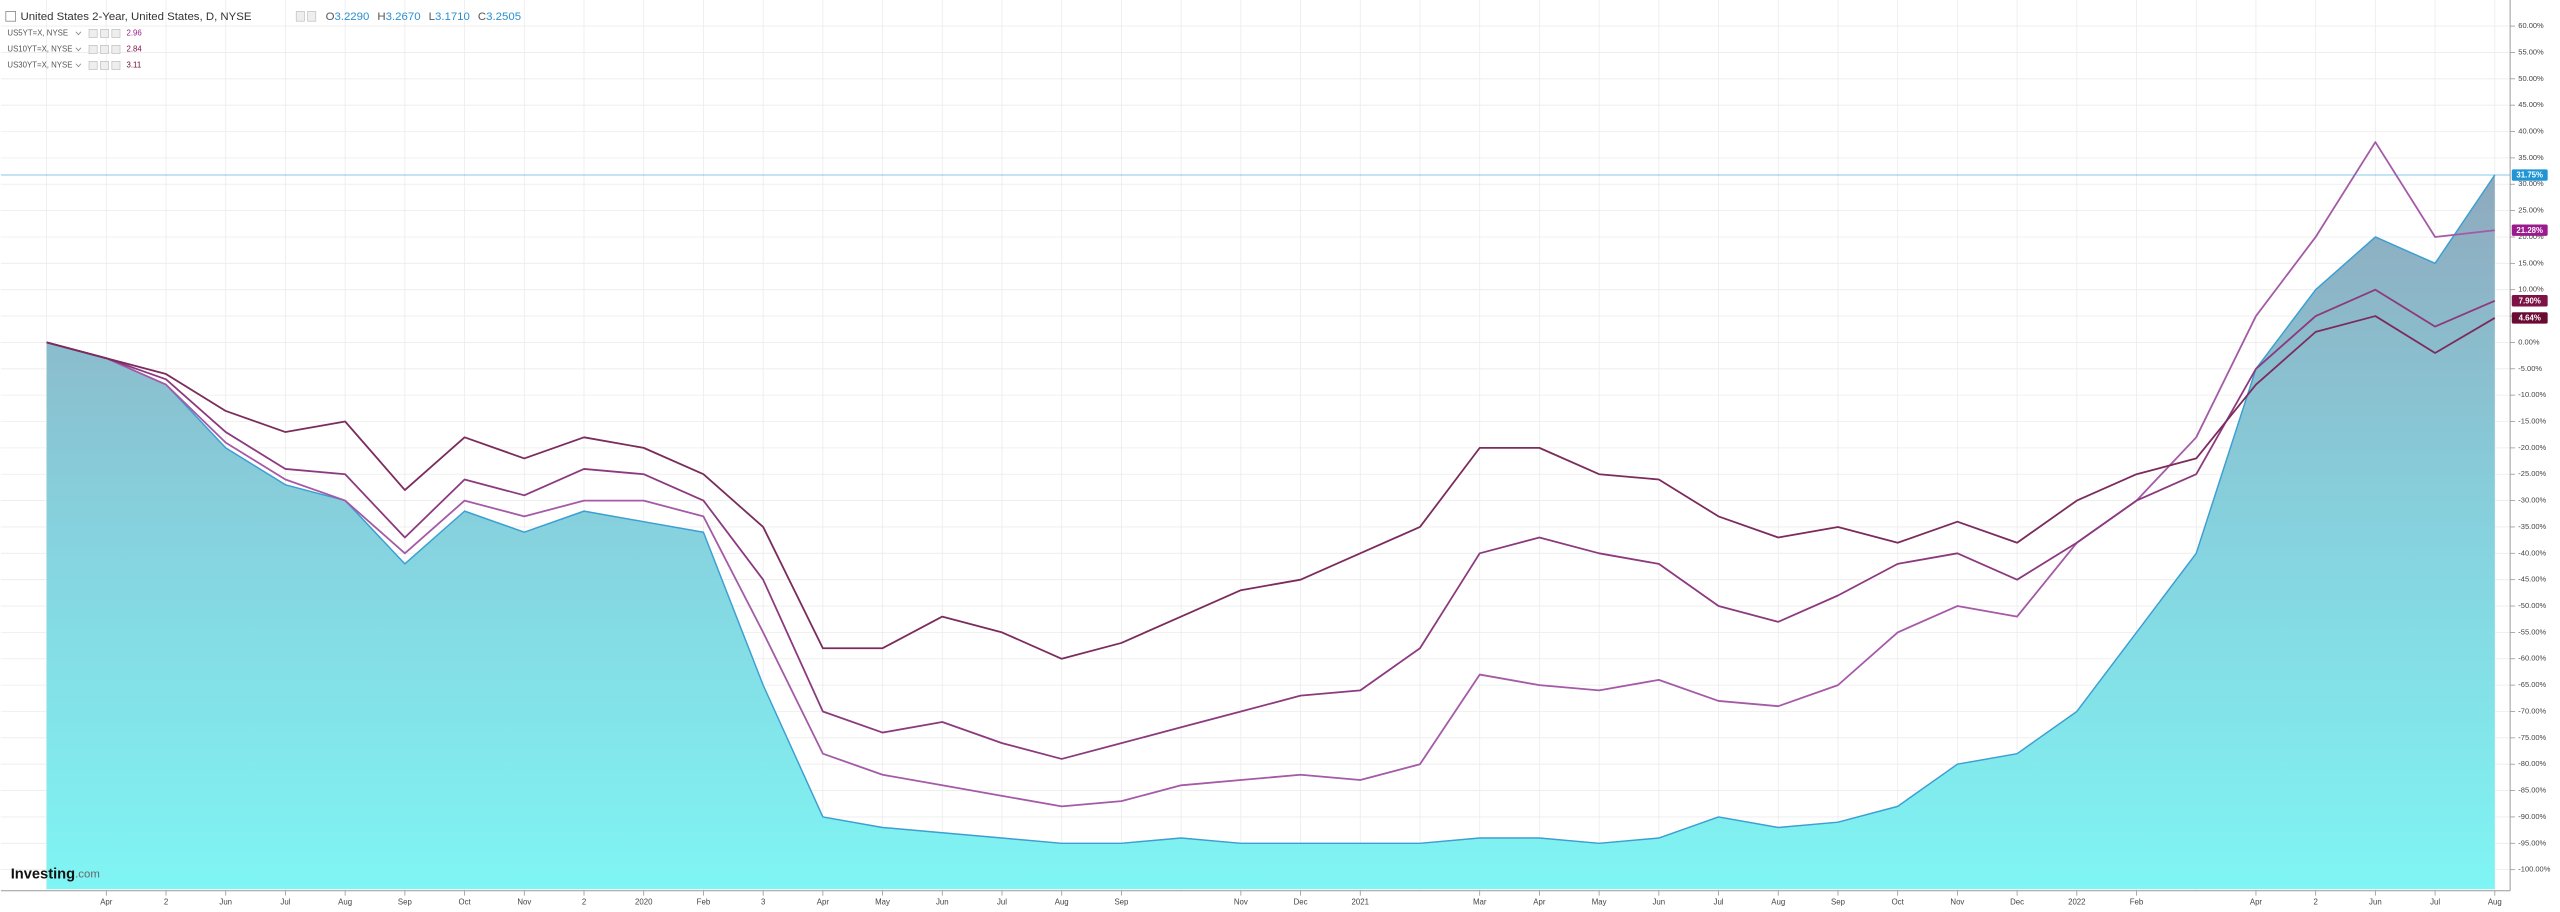 The width and height of the screenshot is (2560, 912). What do you see at coordinates (2532, 447) in the screenshot?
I see `y-tick-label: -20.00%` at bounding box center [2532, 447].